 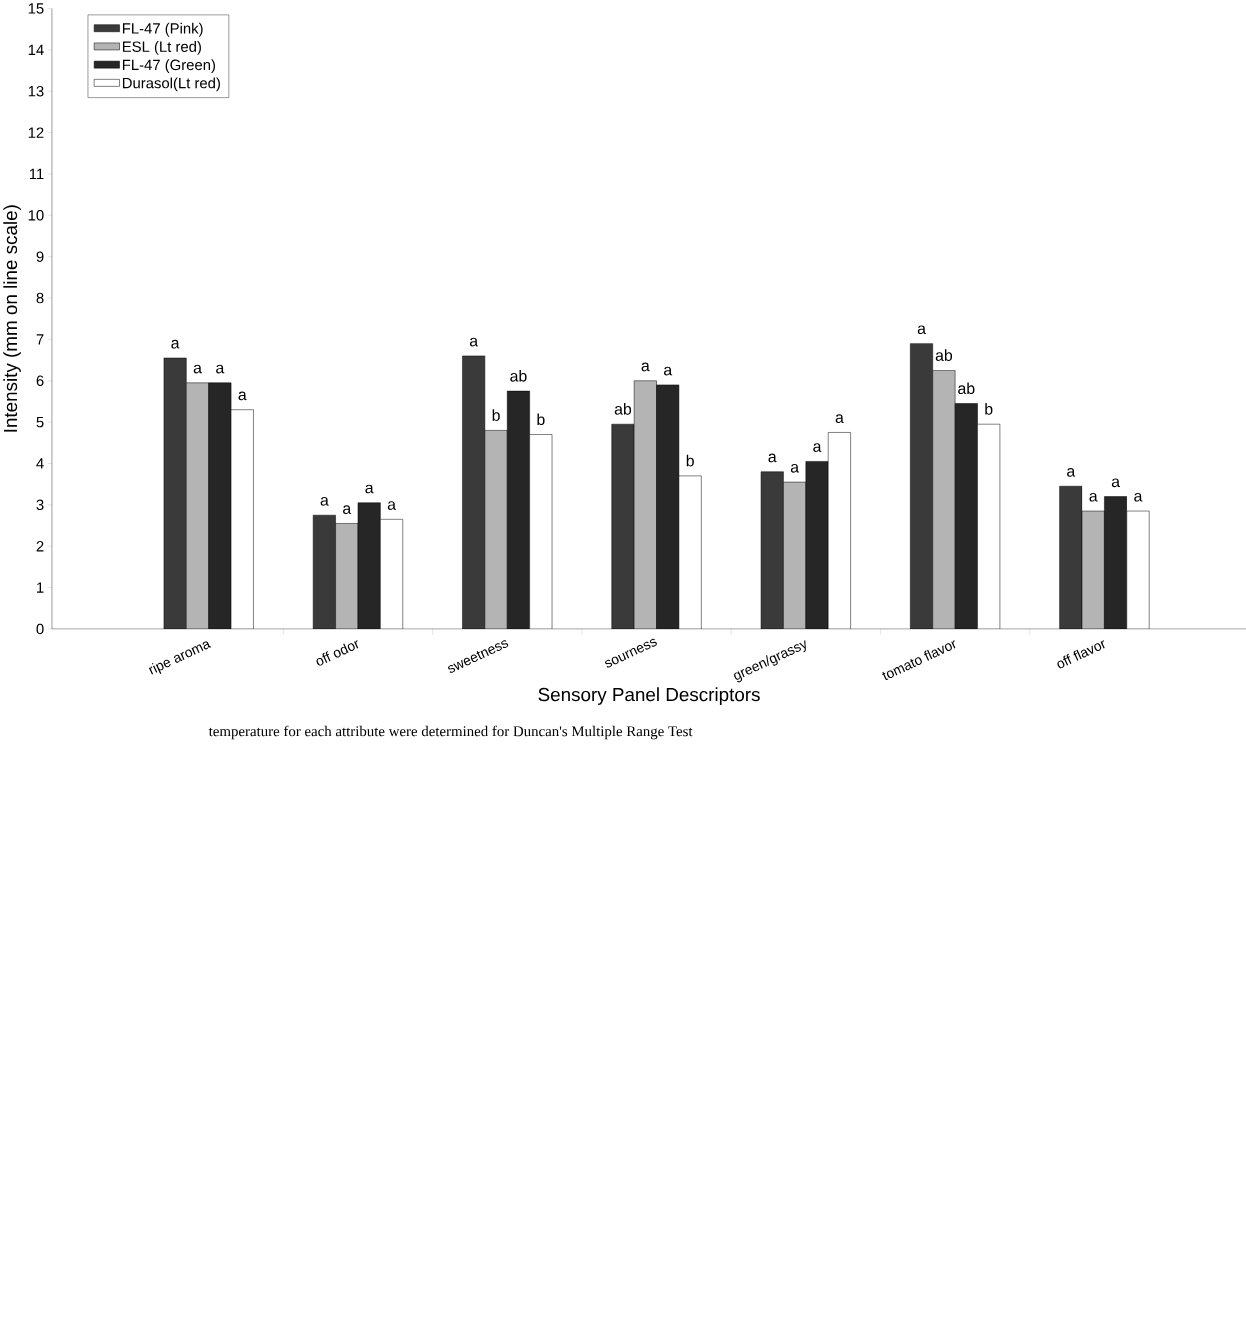 What do you see at coordinates (36, 8) in the screenshot?
I see `y-tick-label: 15` at bounding box center [36, 8].